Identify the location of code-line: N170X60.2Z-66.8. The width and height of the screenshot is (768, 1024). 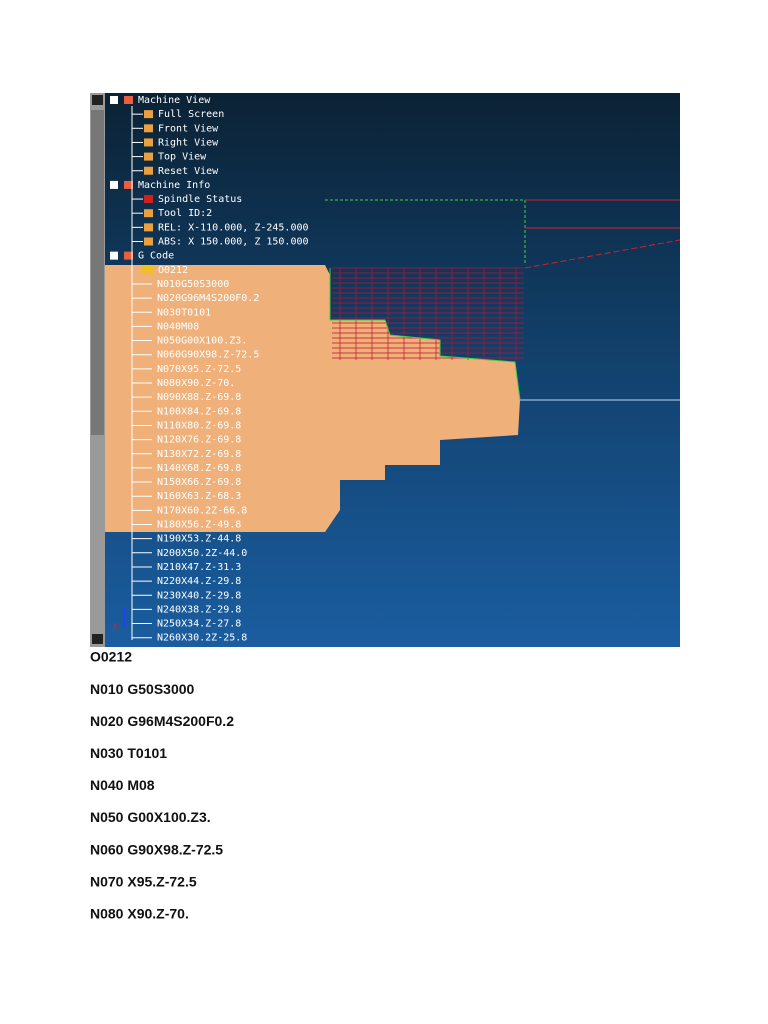
(202, 510).